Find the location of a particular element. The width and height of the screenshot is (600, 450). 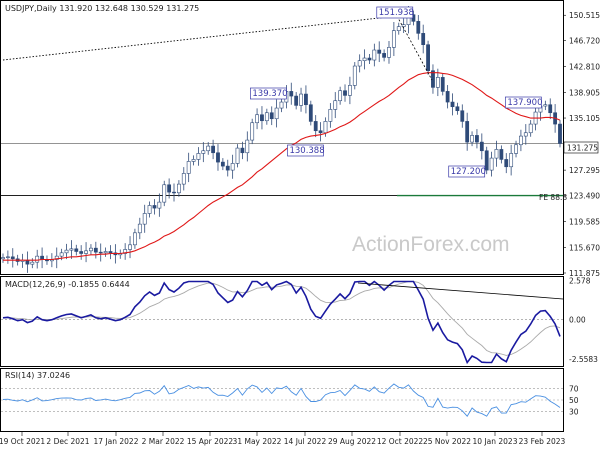

price-tick-label: 115.670 is located at coordinates (584, 248).